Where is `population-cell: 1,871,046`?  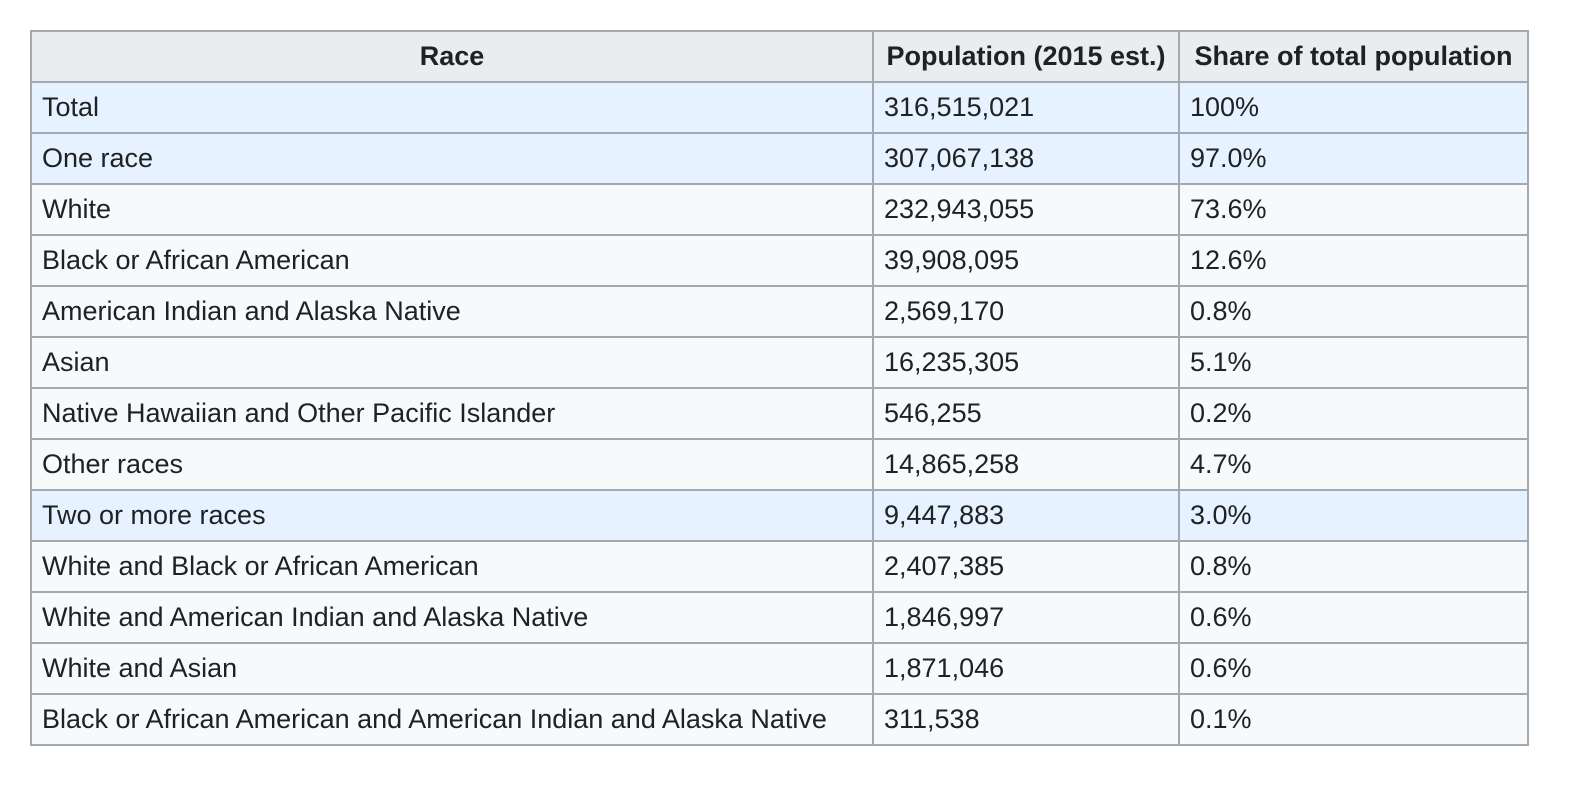
population-cell: 1,871,046 is located at coordinates (1026, 668).